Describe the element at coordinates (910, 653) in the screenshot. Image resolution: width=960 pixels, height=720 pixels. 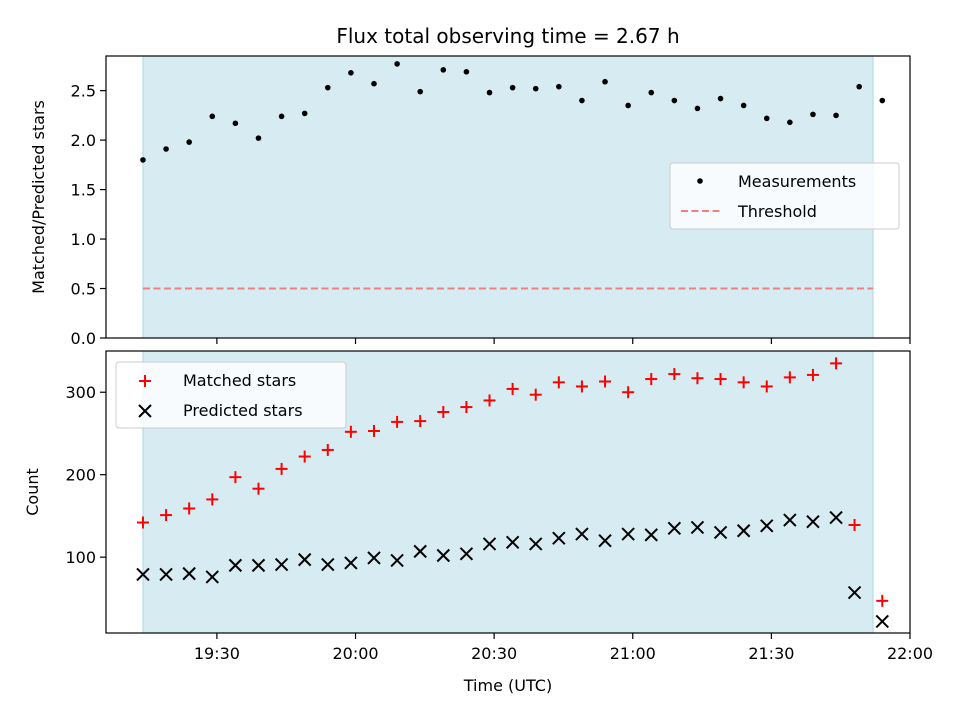
I see `x-tick-label: 22:00` at that location.